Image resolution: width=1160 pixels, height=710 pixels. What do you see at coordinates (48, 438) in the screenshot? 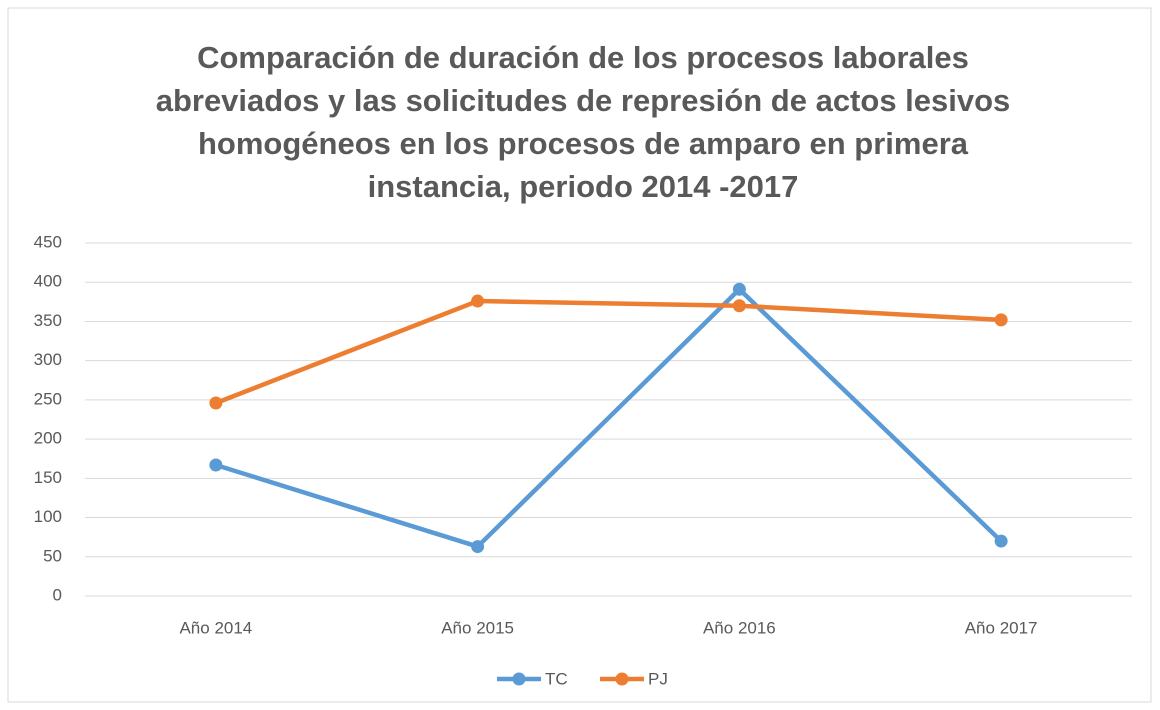
I see `y-tick-label: 200` at bounding box center [48, 438].